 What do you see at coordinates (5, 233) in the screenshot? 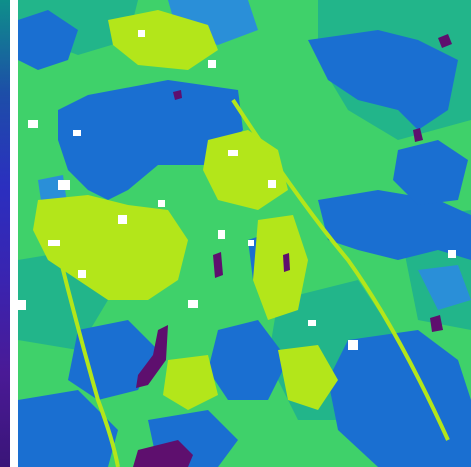
I see `colorbar-legend` at bounding box center [5, 233].